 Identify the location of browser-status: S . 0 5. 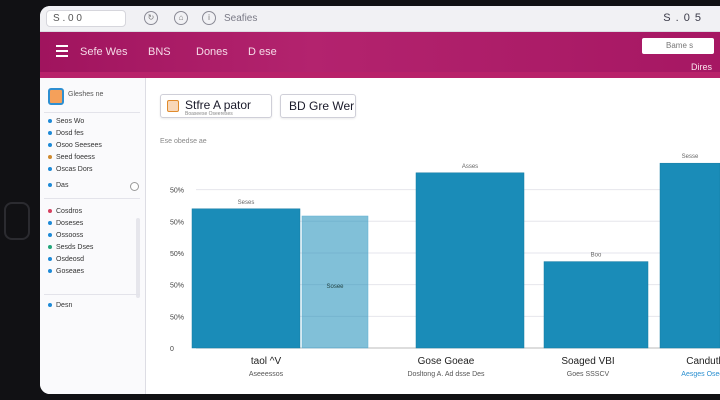
(682, 18).